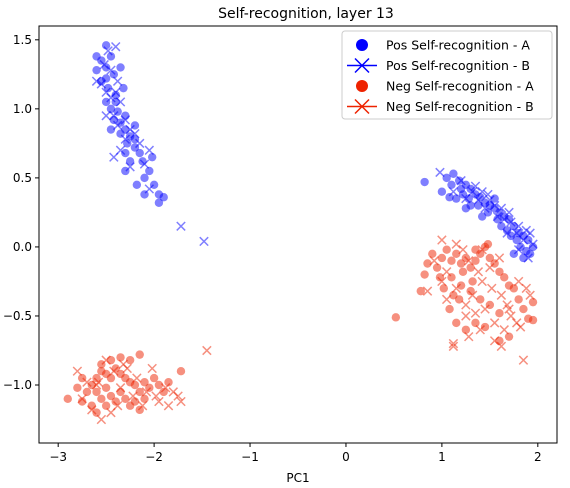  Describe the element at coordinates (442, 457) in the screenshot. I see `x-tick-label: 1` at that location.